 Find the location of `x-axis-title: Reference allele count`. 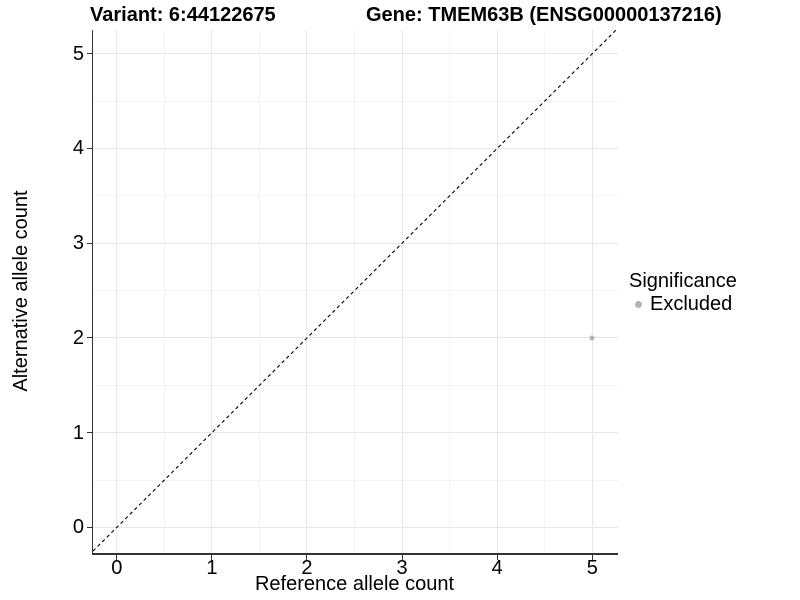

x-axis-title: Reference allele count is located at coordinates (354, 584).